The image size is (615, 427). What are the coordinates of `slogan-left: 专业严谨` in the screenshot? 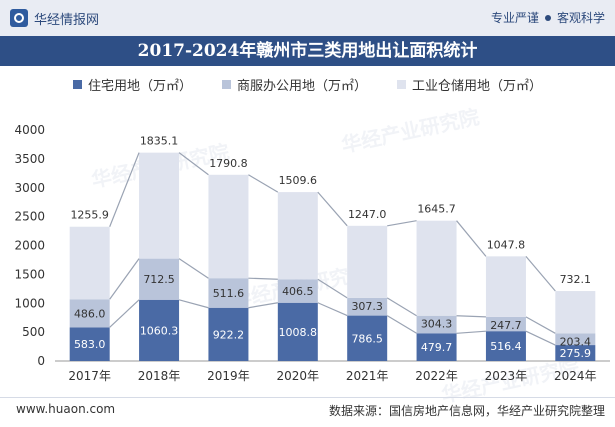 It's located at (514, 18).